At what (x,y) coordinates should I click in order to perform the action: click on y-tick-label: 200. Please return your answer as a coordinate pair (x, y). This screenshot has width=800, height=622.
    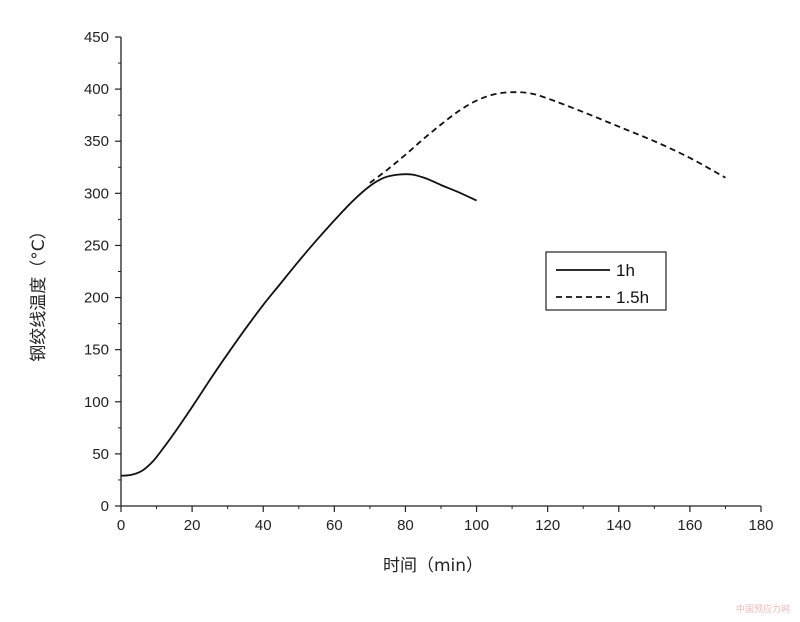
    Looking at the image, I should click on (96, 298).